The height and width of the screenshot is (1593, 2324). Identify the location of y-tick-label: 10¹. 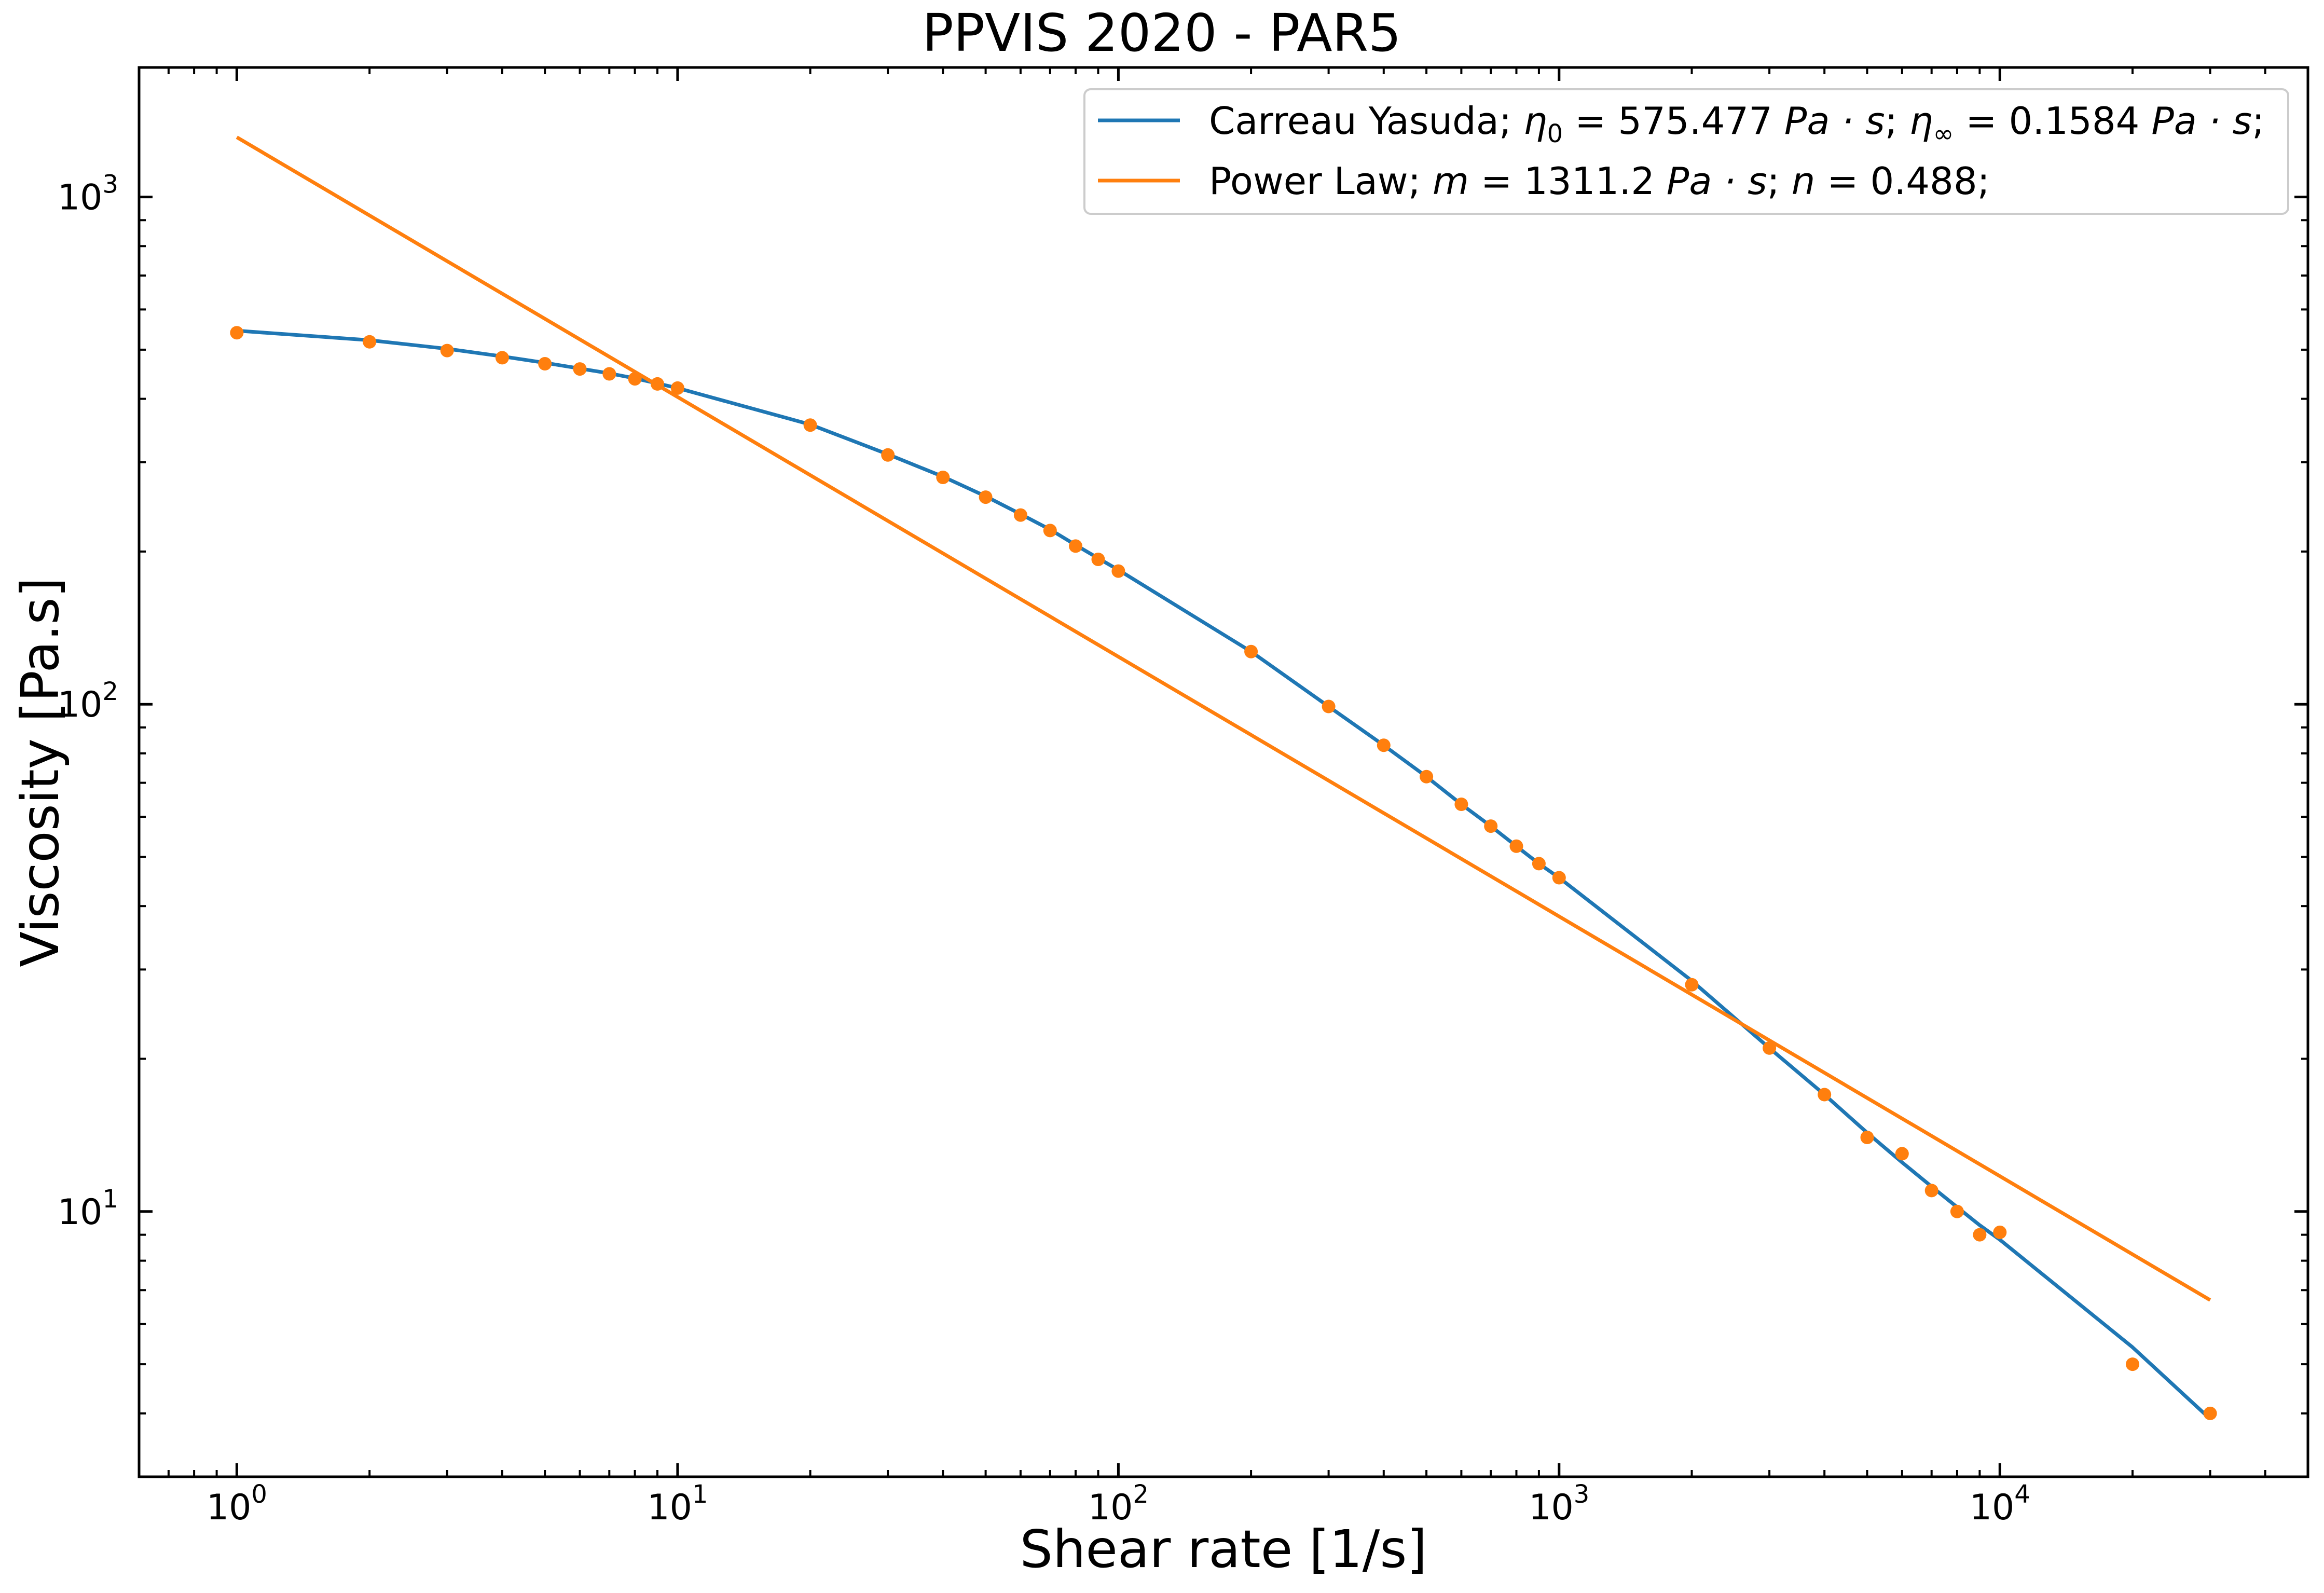
(88, 1209).